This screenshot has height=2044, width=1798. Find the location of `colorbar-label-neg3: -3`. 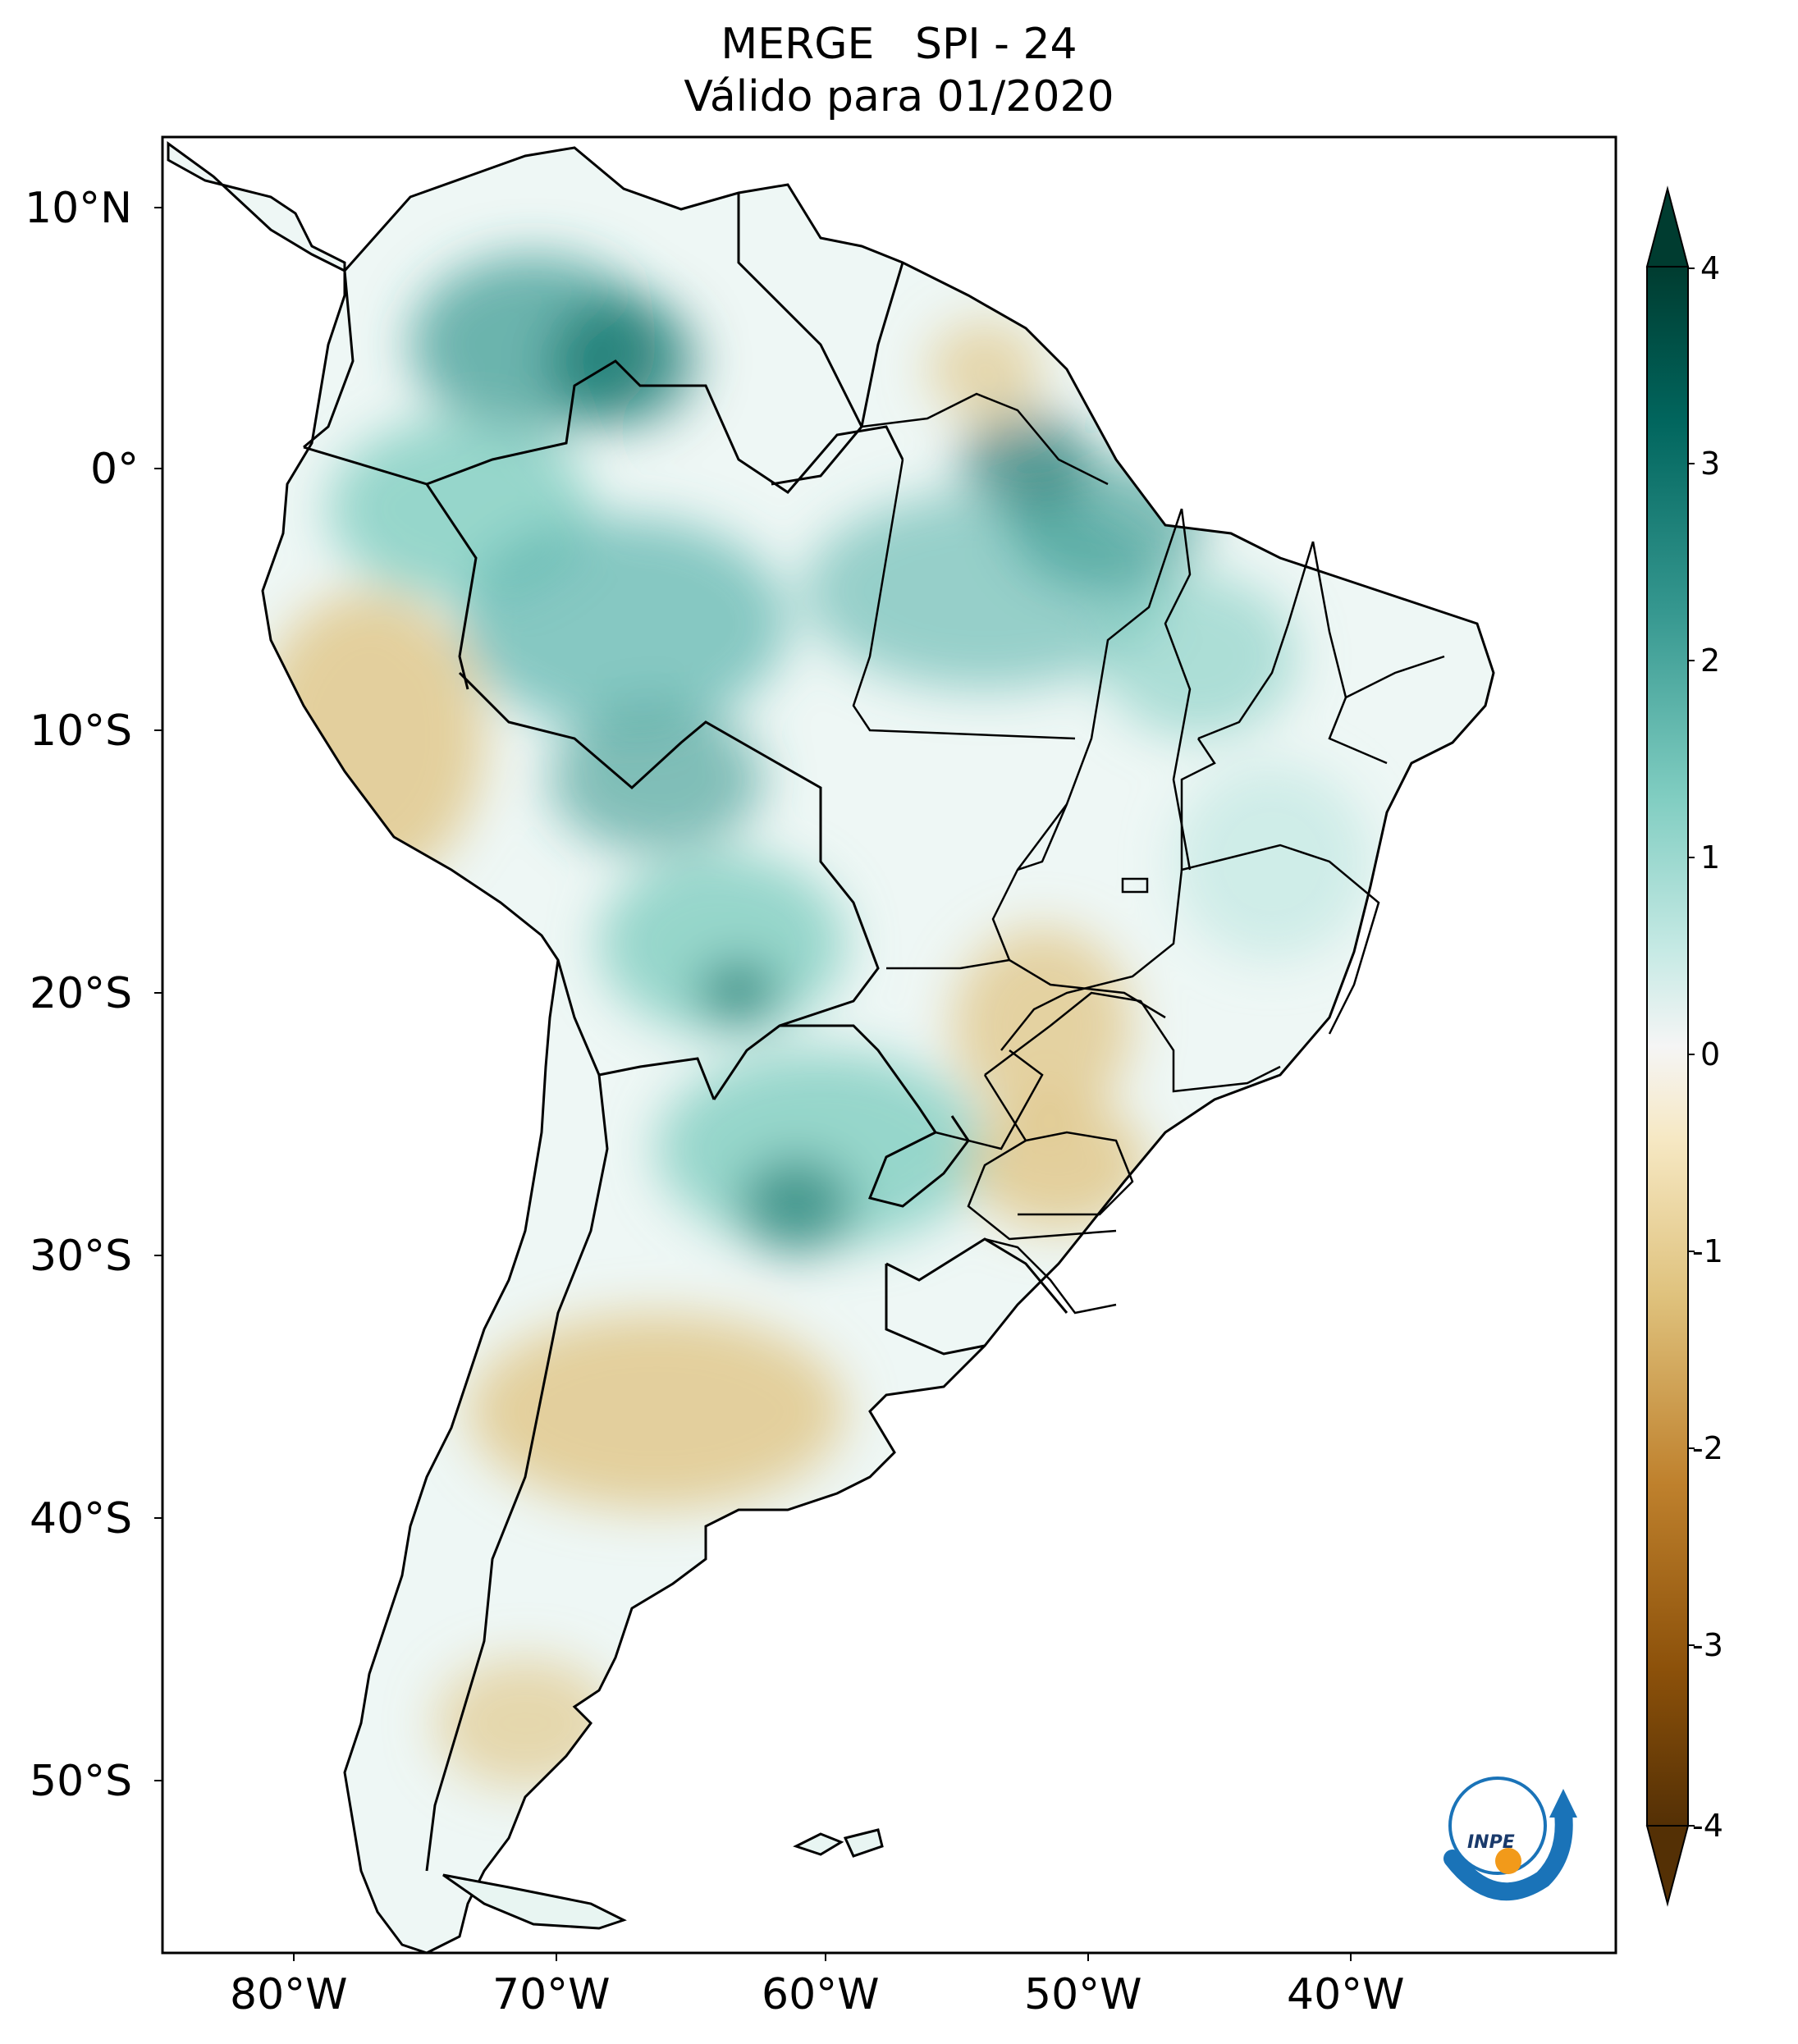

colorbar-label-neg3: -3 is located at coordinates (1707, 1645).